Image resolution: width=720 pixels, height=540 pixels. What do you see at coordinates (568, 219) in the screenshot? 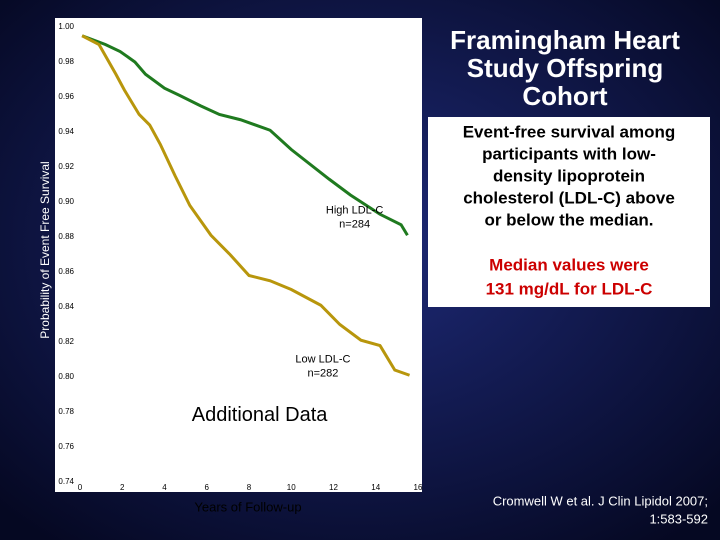
I see `description: or below the median.` at bounding box center [568, 219].